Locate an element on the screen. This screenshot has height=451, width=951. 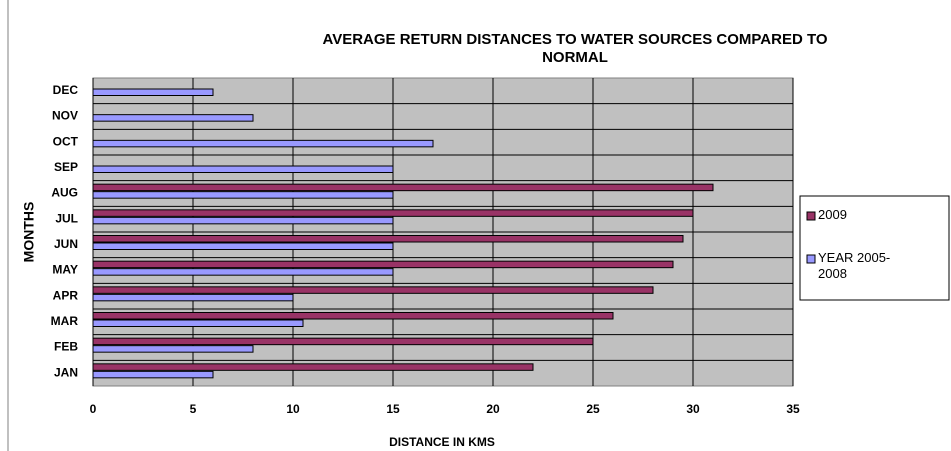
x-tick-label: 35 is located at coordinates (793, 409).